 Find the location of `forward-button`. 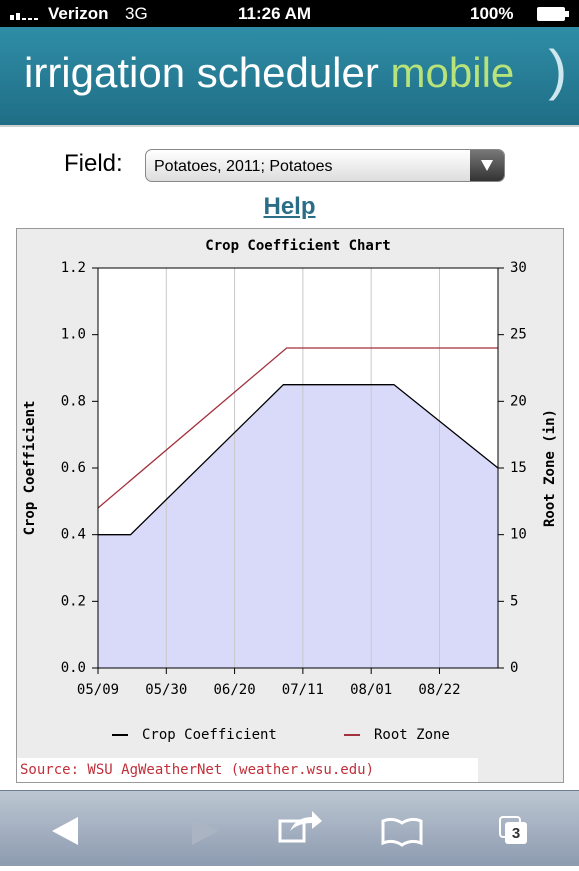

forward-button is located at coordinates (205, 831).